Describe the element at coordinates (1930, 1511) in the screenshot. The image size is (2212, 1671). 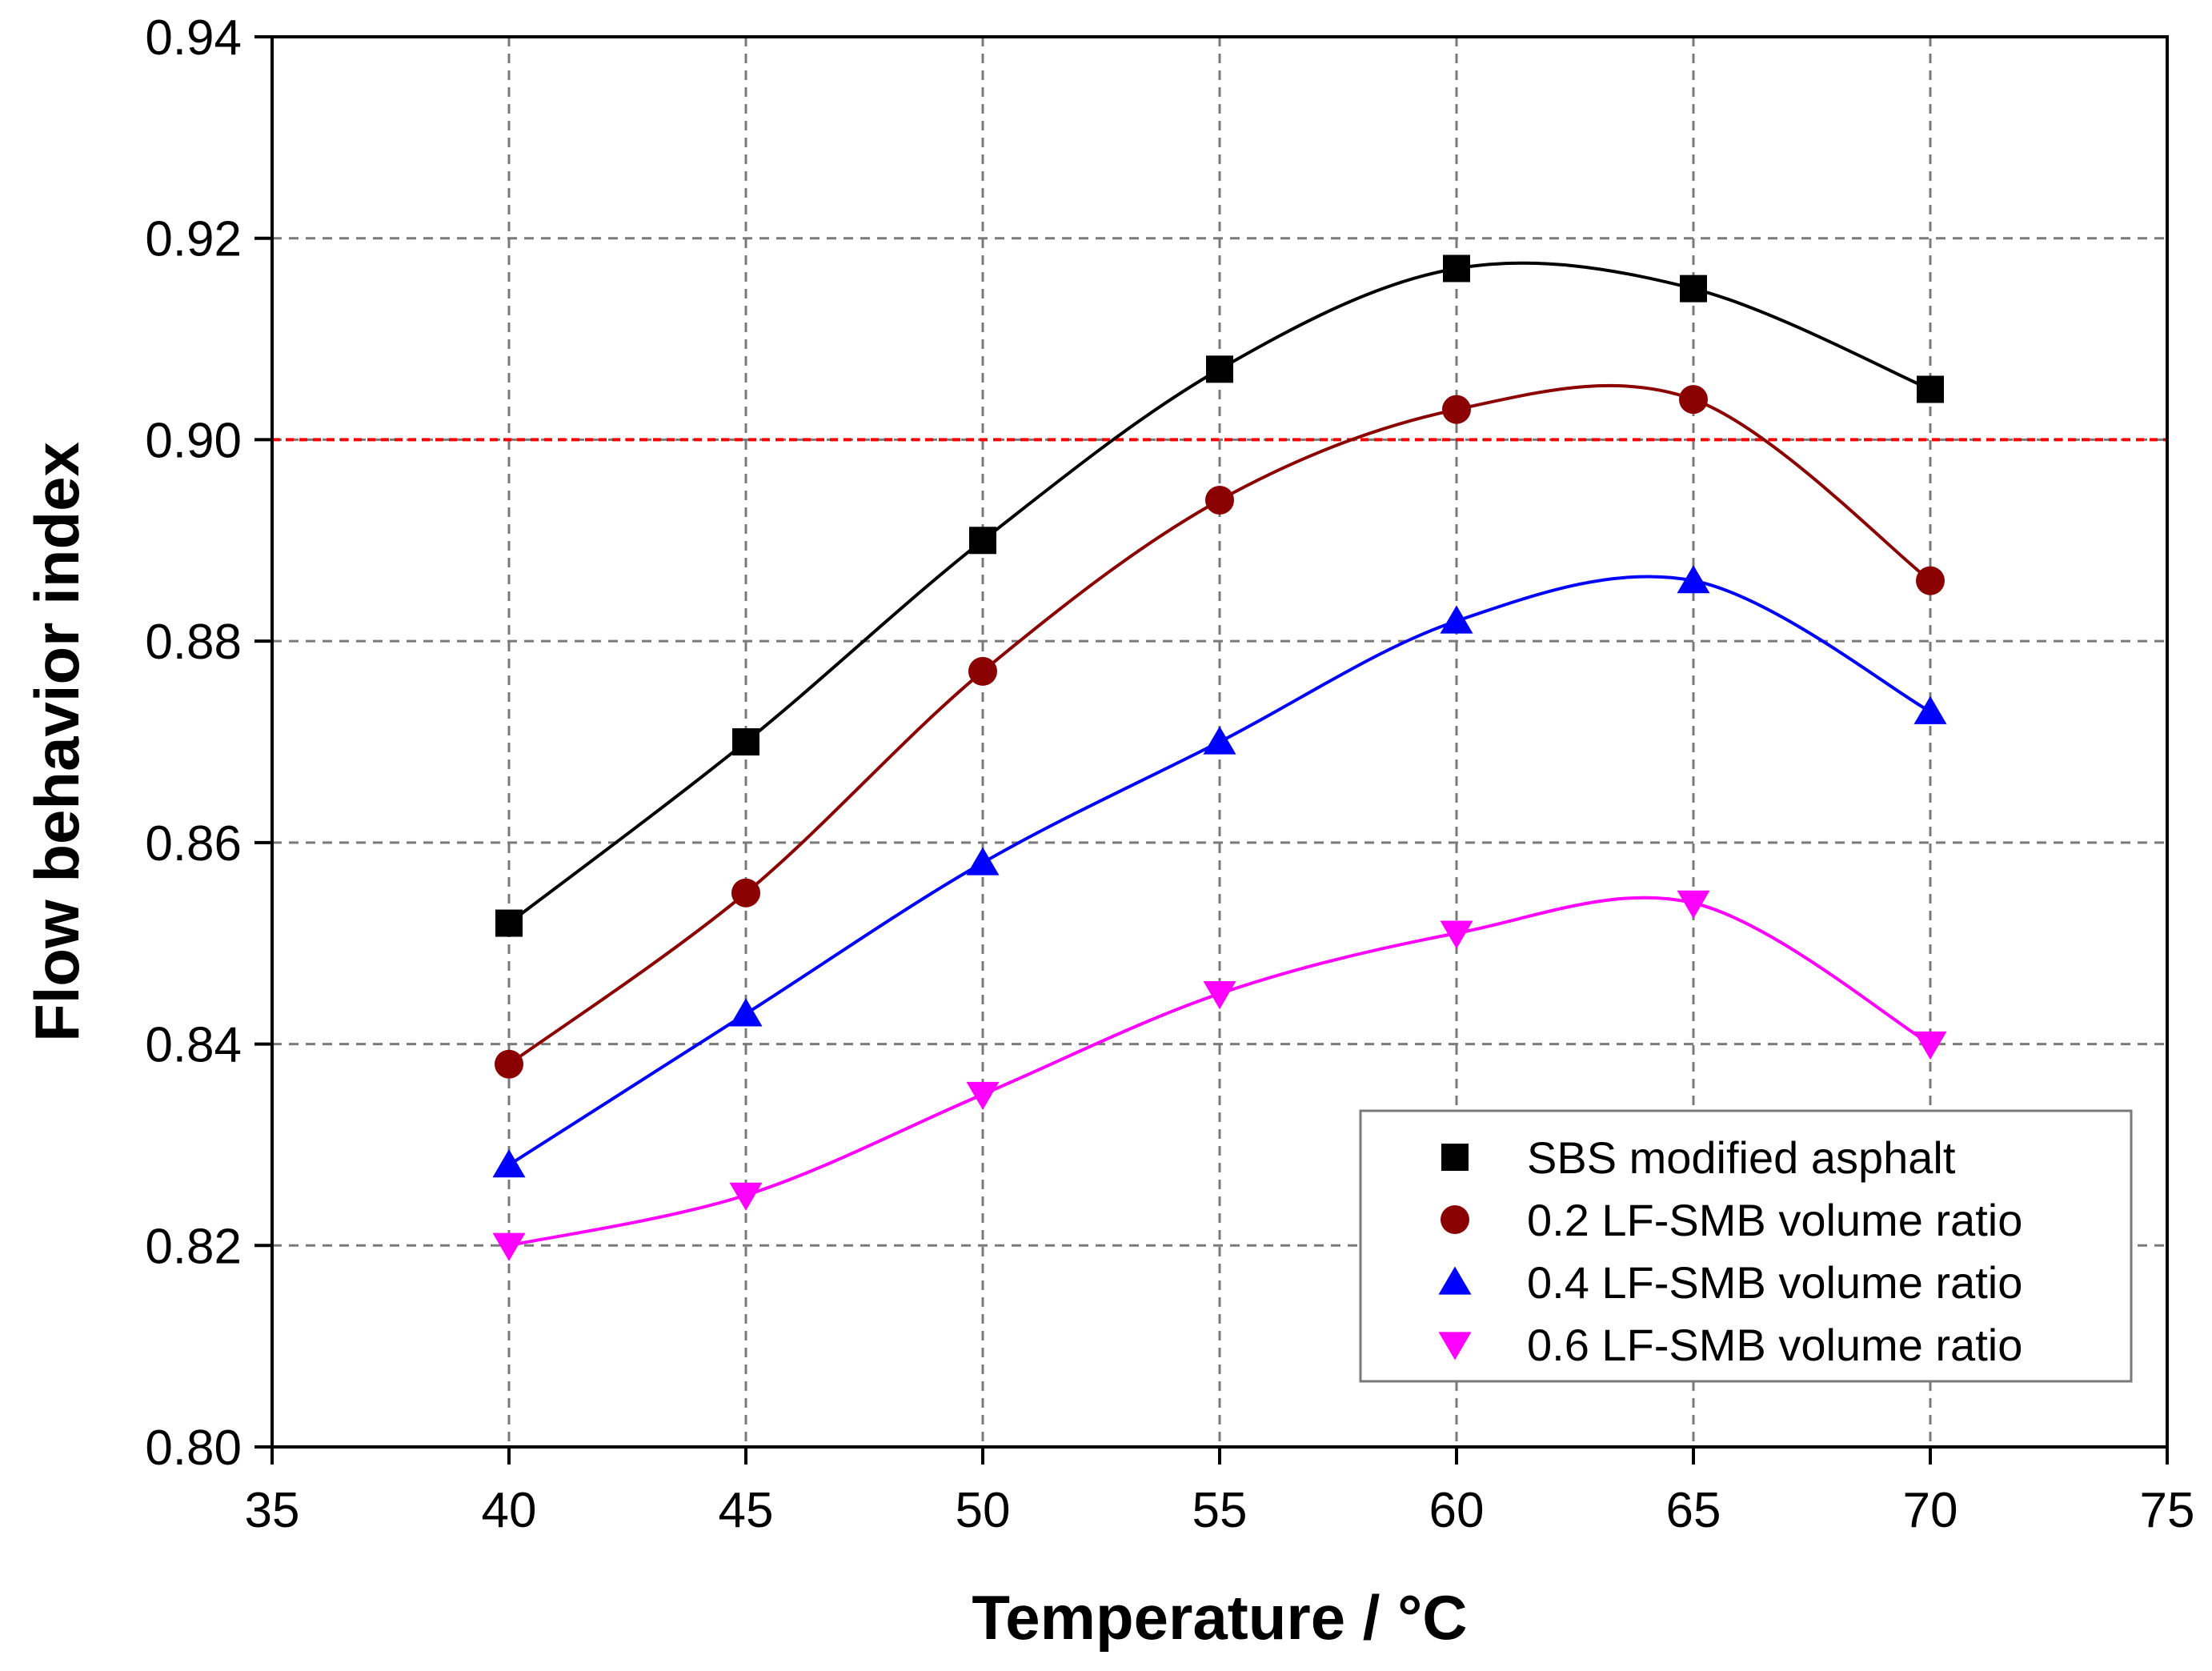
I see `x-tick-label: 70` at that location.